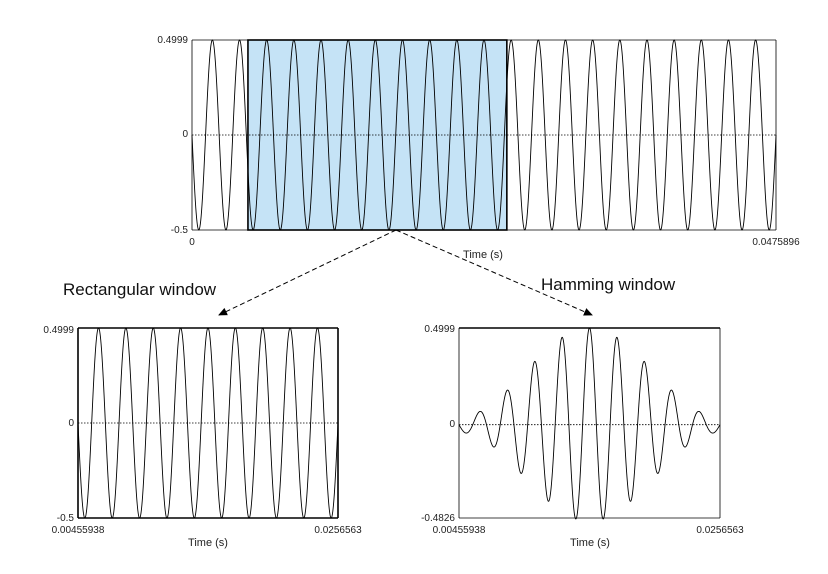 This screenshot has width=828, height=574. I want to click on arrow-to-rectangular, so click(307, 272).